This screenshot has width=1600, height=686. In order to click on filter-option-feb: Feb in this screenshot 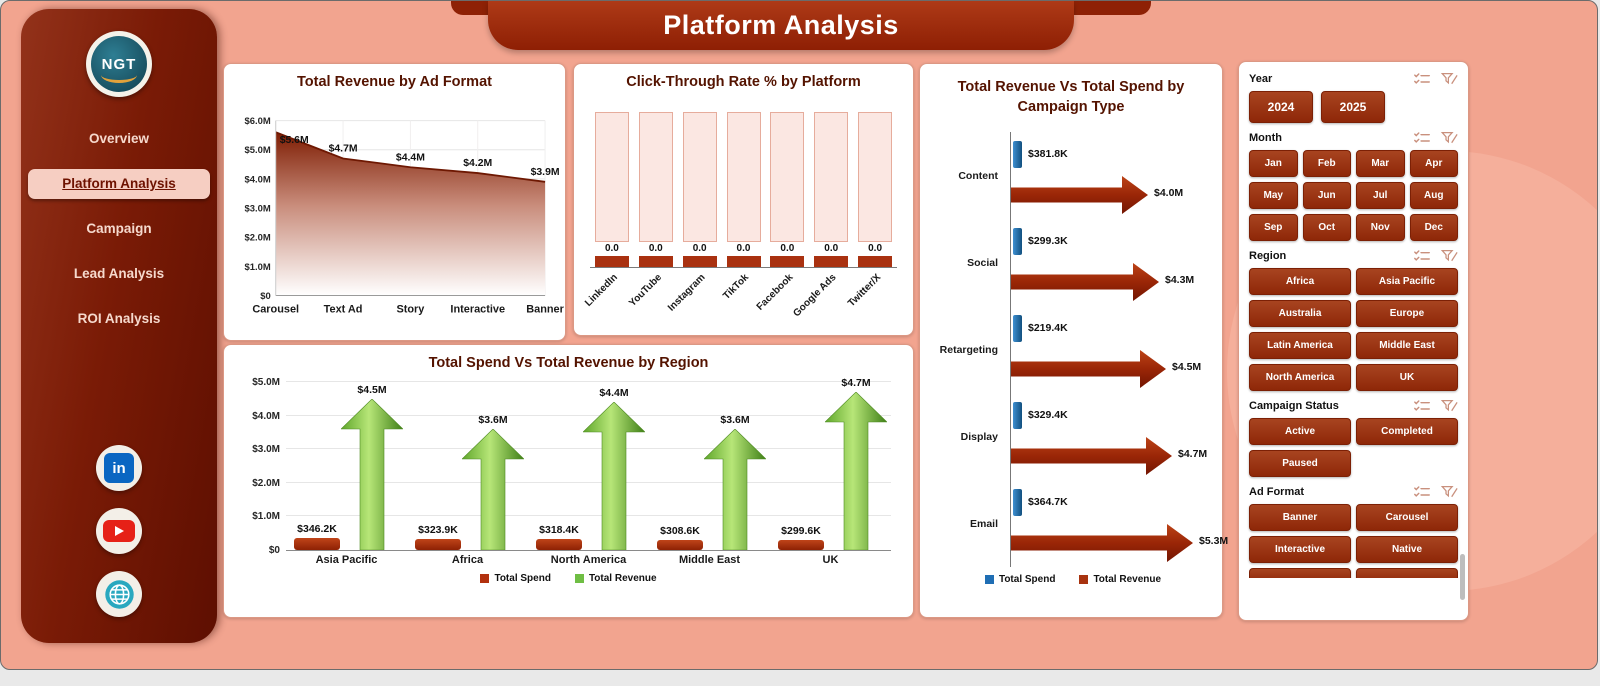, I will do `click(1326, 163)`.